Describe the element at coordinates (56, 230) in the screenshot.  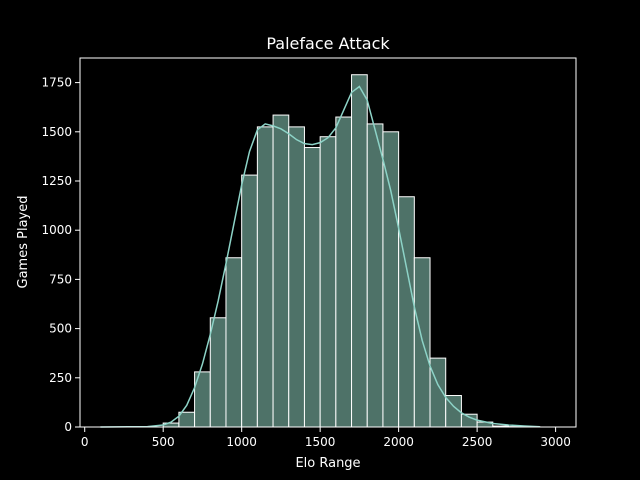
I see `y-tick-label: 1000` at that location.